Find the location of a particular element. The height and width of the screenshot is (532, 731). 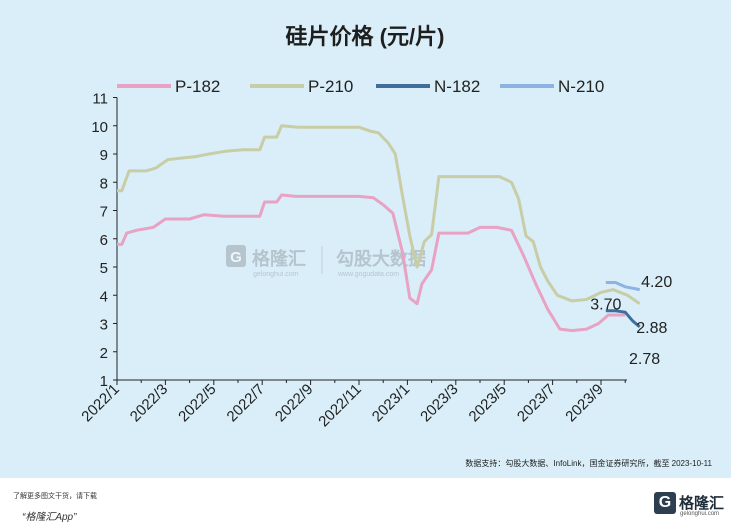

x-tick-label: 2022/5 is located at coordinates (197, 403).